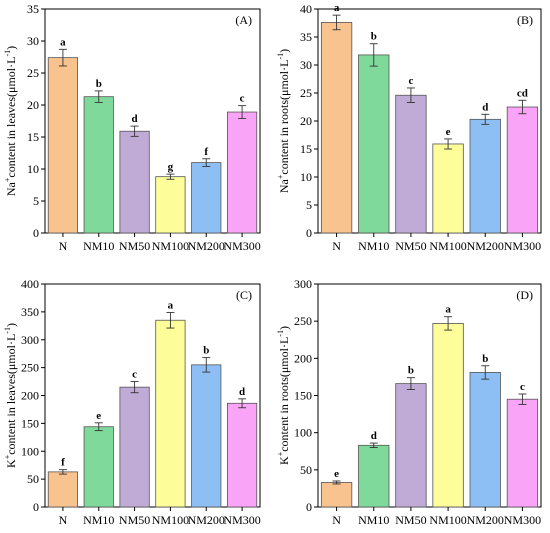 The height and width of the screenshot is (533, 550). I want to click on y-tick-label: 40, so click(306, 9).